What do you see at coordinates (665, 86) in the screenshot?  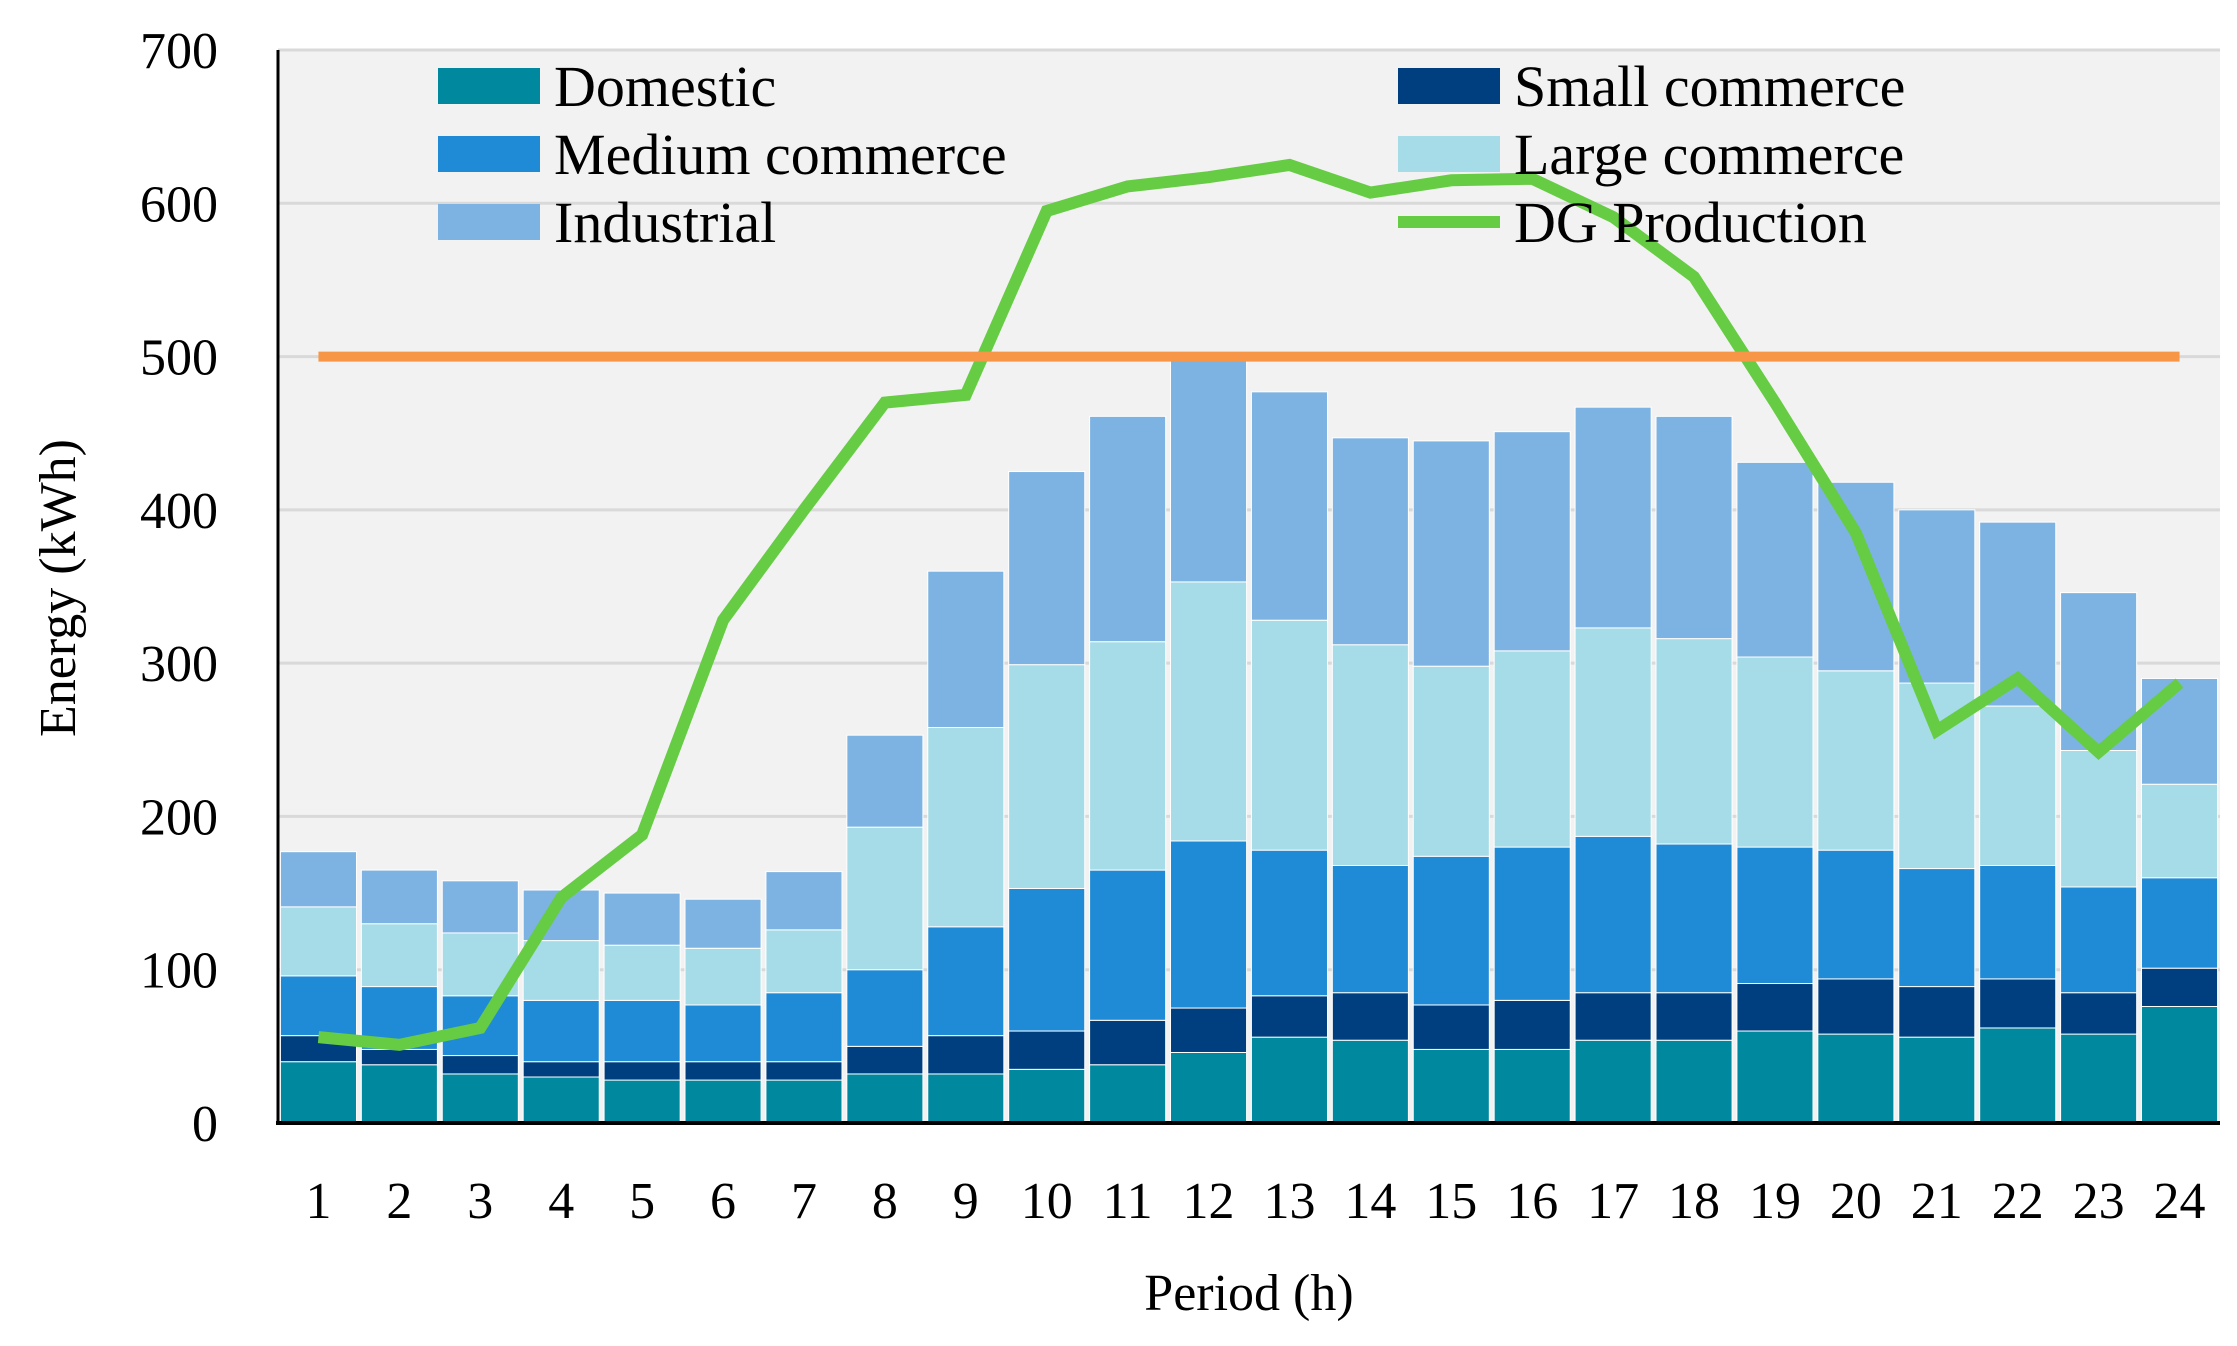 I see `legend-label-domestic: Domestic` at bounding box center [665, 86].